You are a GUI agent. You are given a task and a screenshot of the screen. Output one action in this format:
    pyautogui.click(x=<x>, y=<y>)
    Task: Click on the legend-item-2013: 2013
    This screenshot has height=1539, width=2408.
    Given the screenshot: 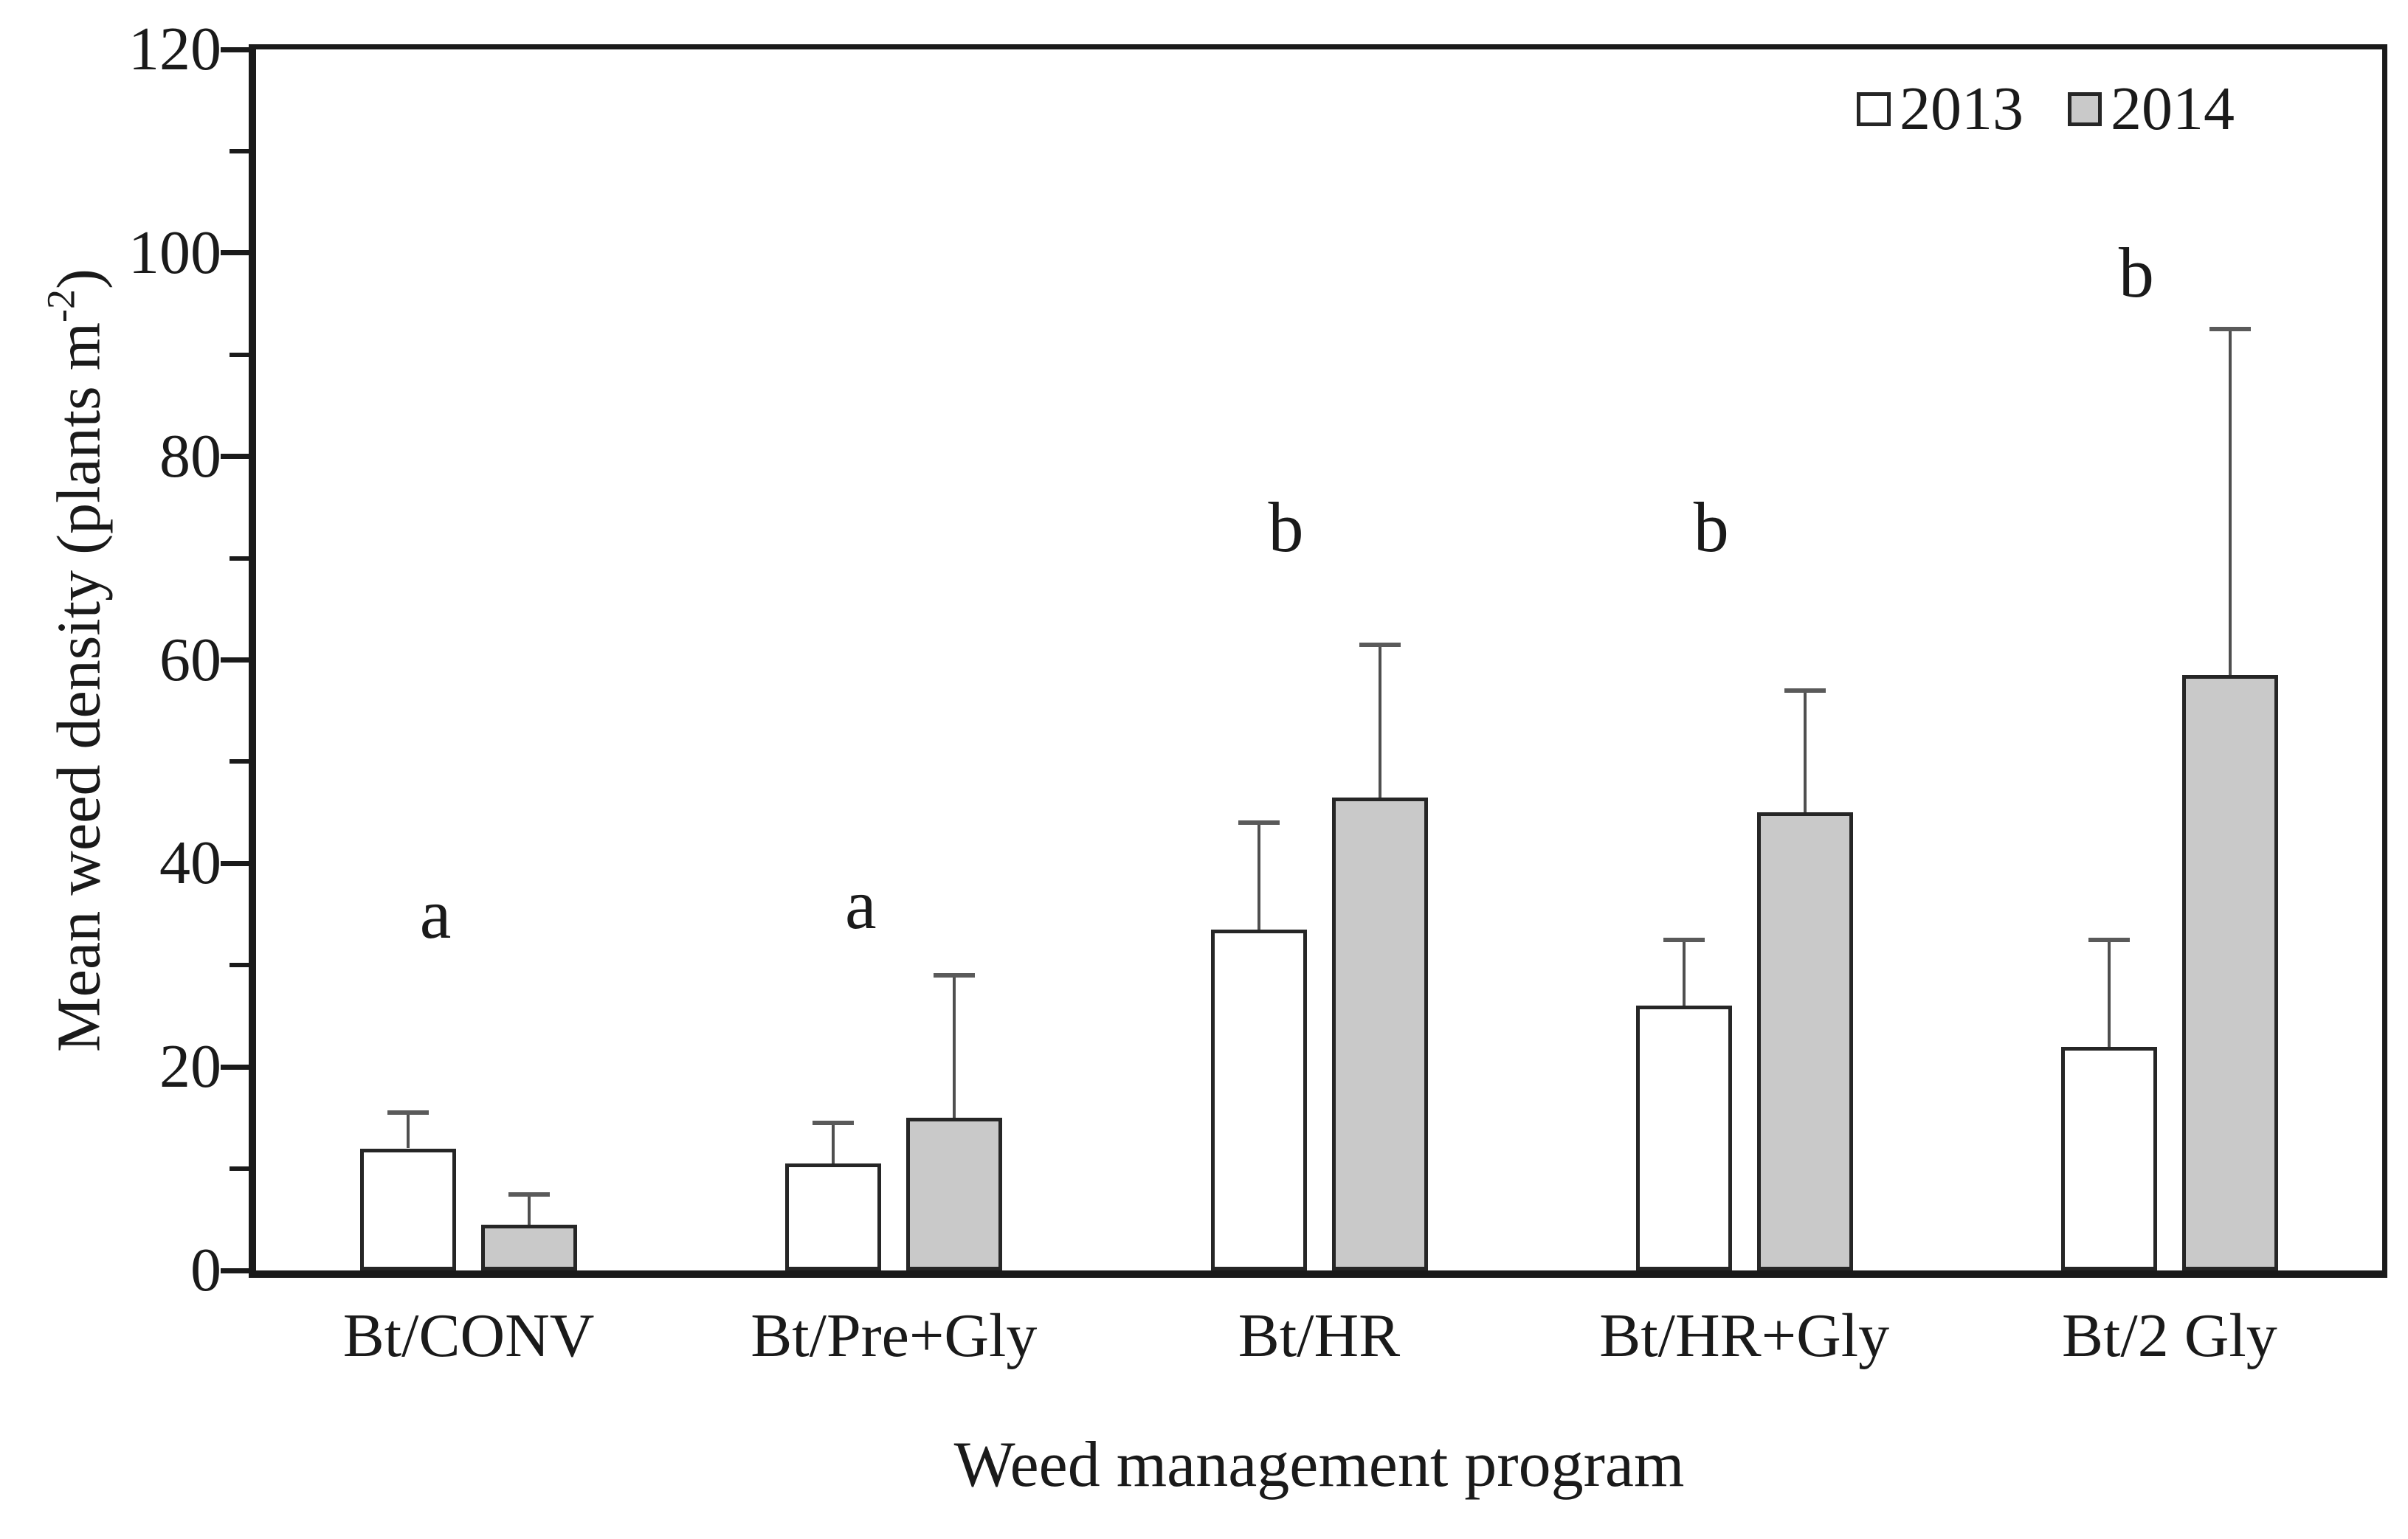 What is the action you would take?
    pyautogui.click(x=1941, y=109)
    